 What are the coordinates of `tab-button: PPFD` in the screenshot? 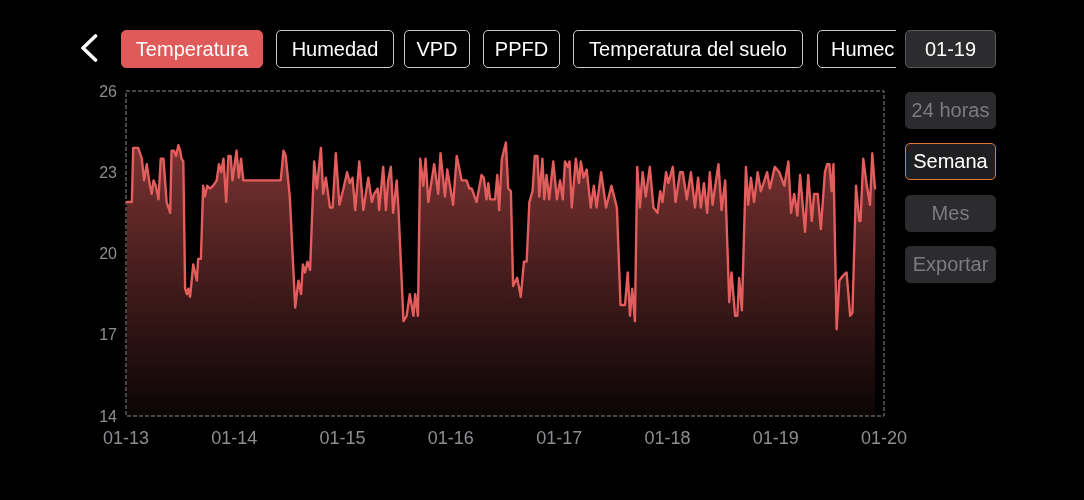 It's located at (521, 49).